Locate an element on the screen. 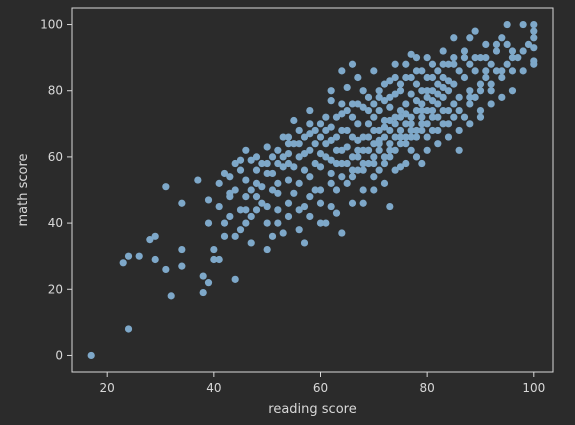 This screenshot has width=575, height=425. y-tick-label: 100 is located at coordinates (51, 25).